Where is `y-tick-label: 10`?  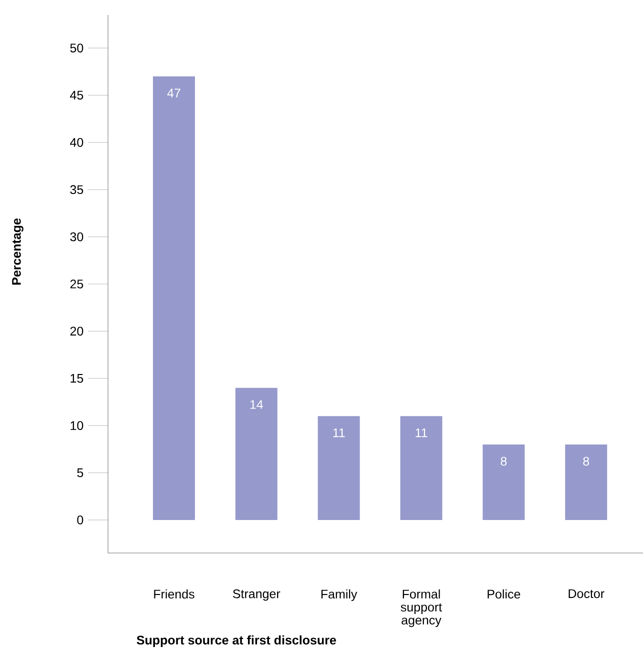 y-tick-label: 10 is located at coordinates (77, 425).